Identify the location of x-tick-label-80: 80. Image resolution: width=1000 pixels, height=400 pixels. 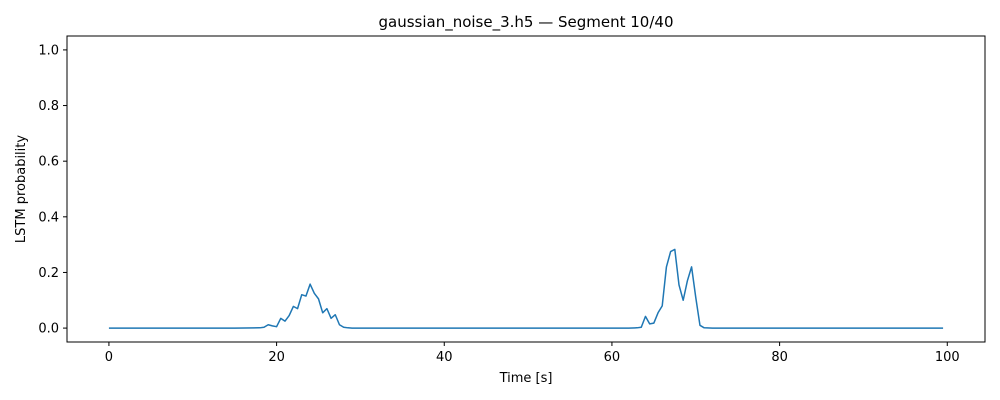
(779, 357).